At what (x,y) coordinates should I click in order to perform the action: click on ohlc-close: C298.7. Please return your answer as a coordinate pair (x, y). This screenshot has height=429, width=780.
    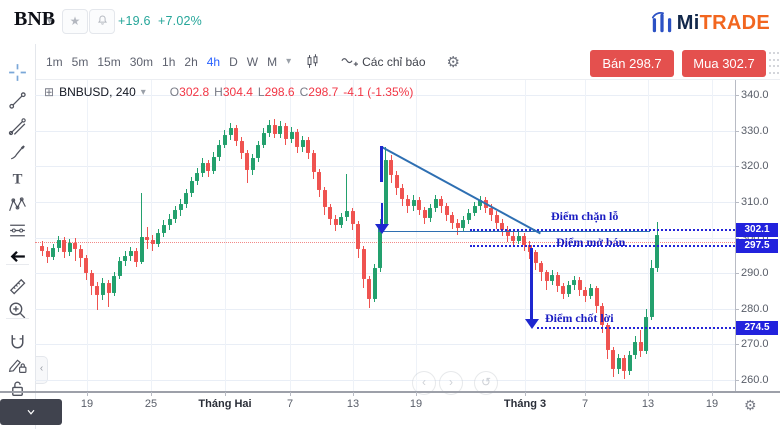
    Looking at the image, I should click on (319, 92).